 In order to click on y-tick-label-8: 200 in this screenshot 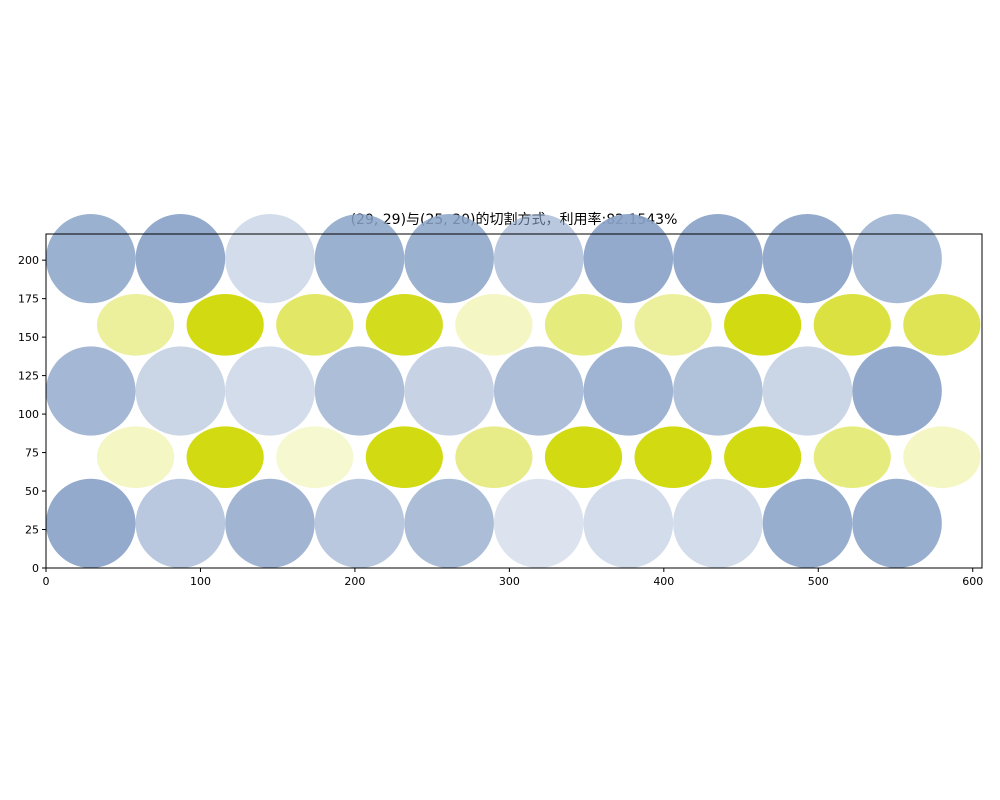, I will do `click(28, 260)`.